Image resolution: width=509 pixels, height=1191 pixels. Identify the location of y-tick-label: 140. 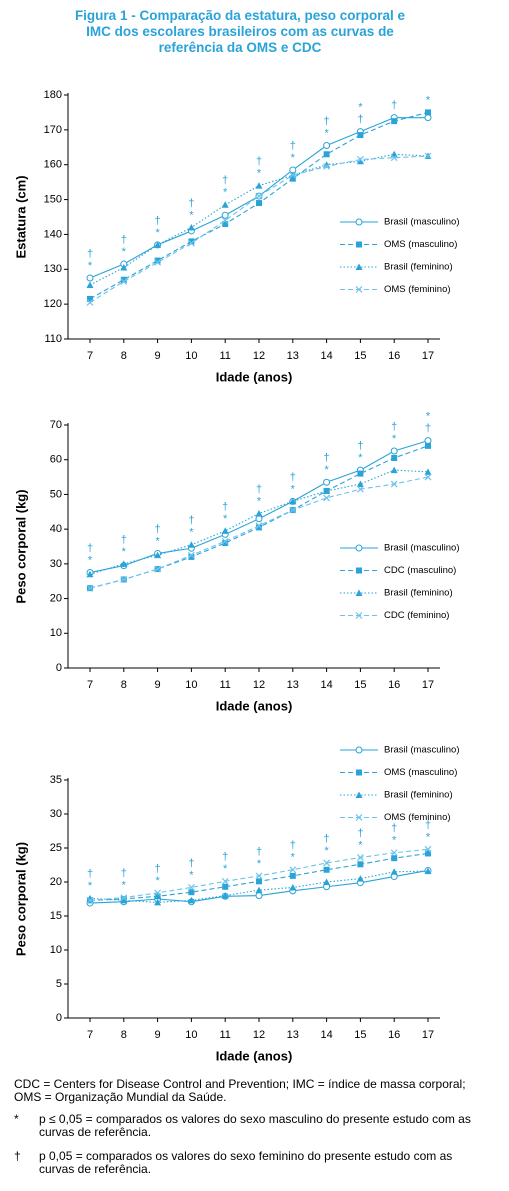
(53, 234).